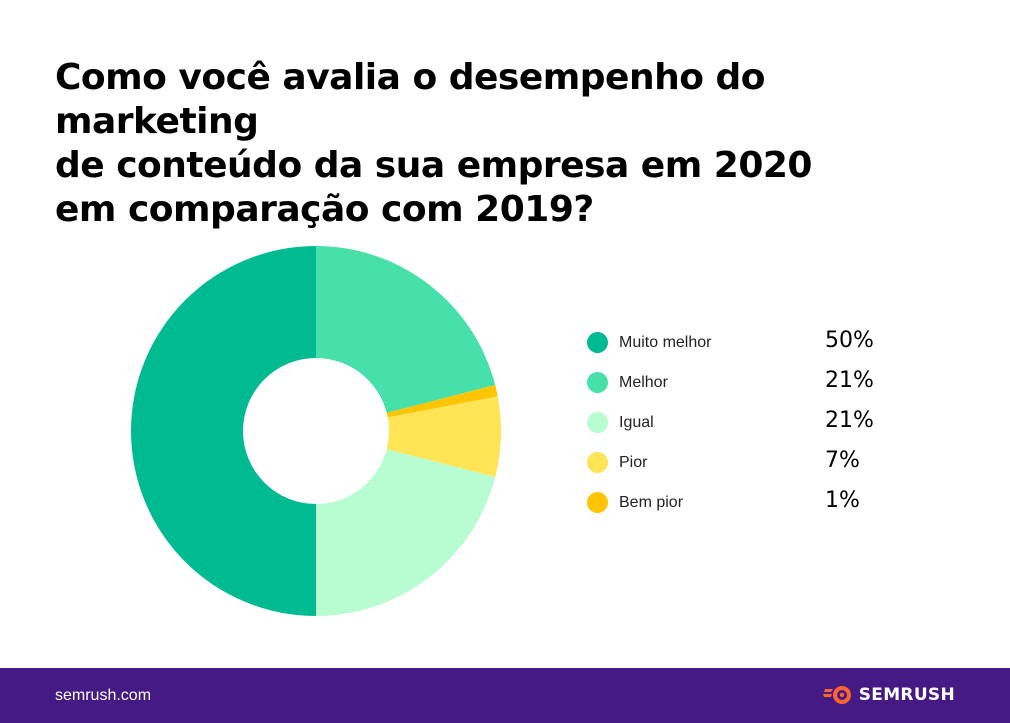 This screenshot has height=723, width=1010. What do you see at coordinates (505, 695) in the screenshot?
I see `footer-bar: semrush.com SEMRUSH` at bounding box center [505, 695].